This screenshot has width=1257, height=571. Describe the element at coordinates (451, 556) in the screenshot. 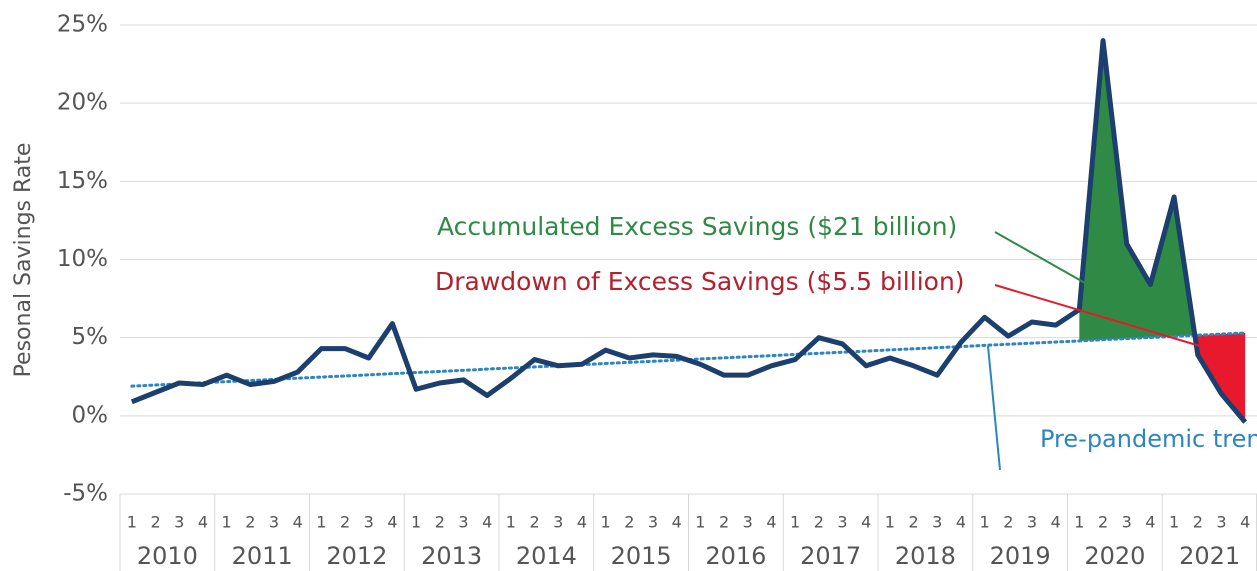

I see `year-label: 2013` at that location.